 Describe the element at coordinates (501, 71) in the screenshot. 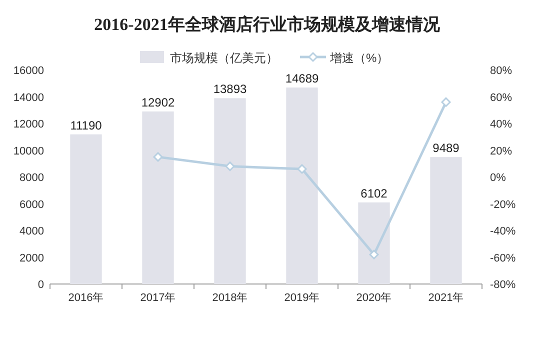

I see `y2-tick-label: 80%` at that location.